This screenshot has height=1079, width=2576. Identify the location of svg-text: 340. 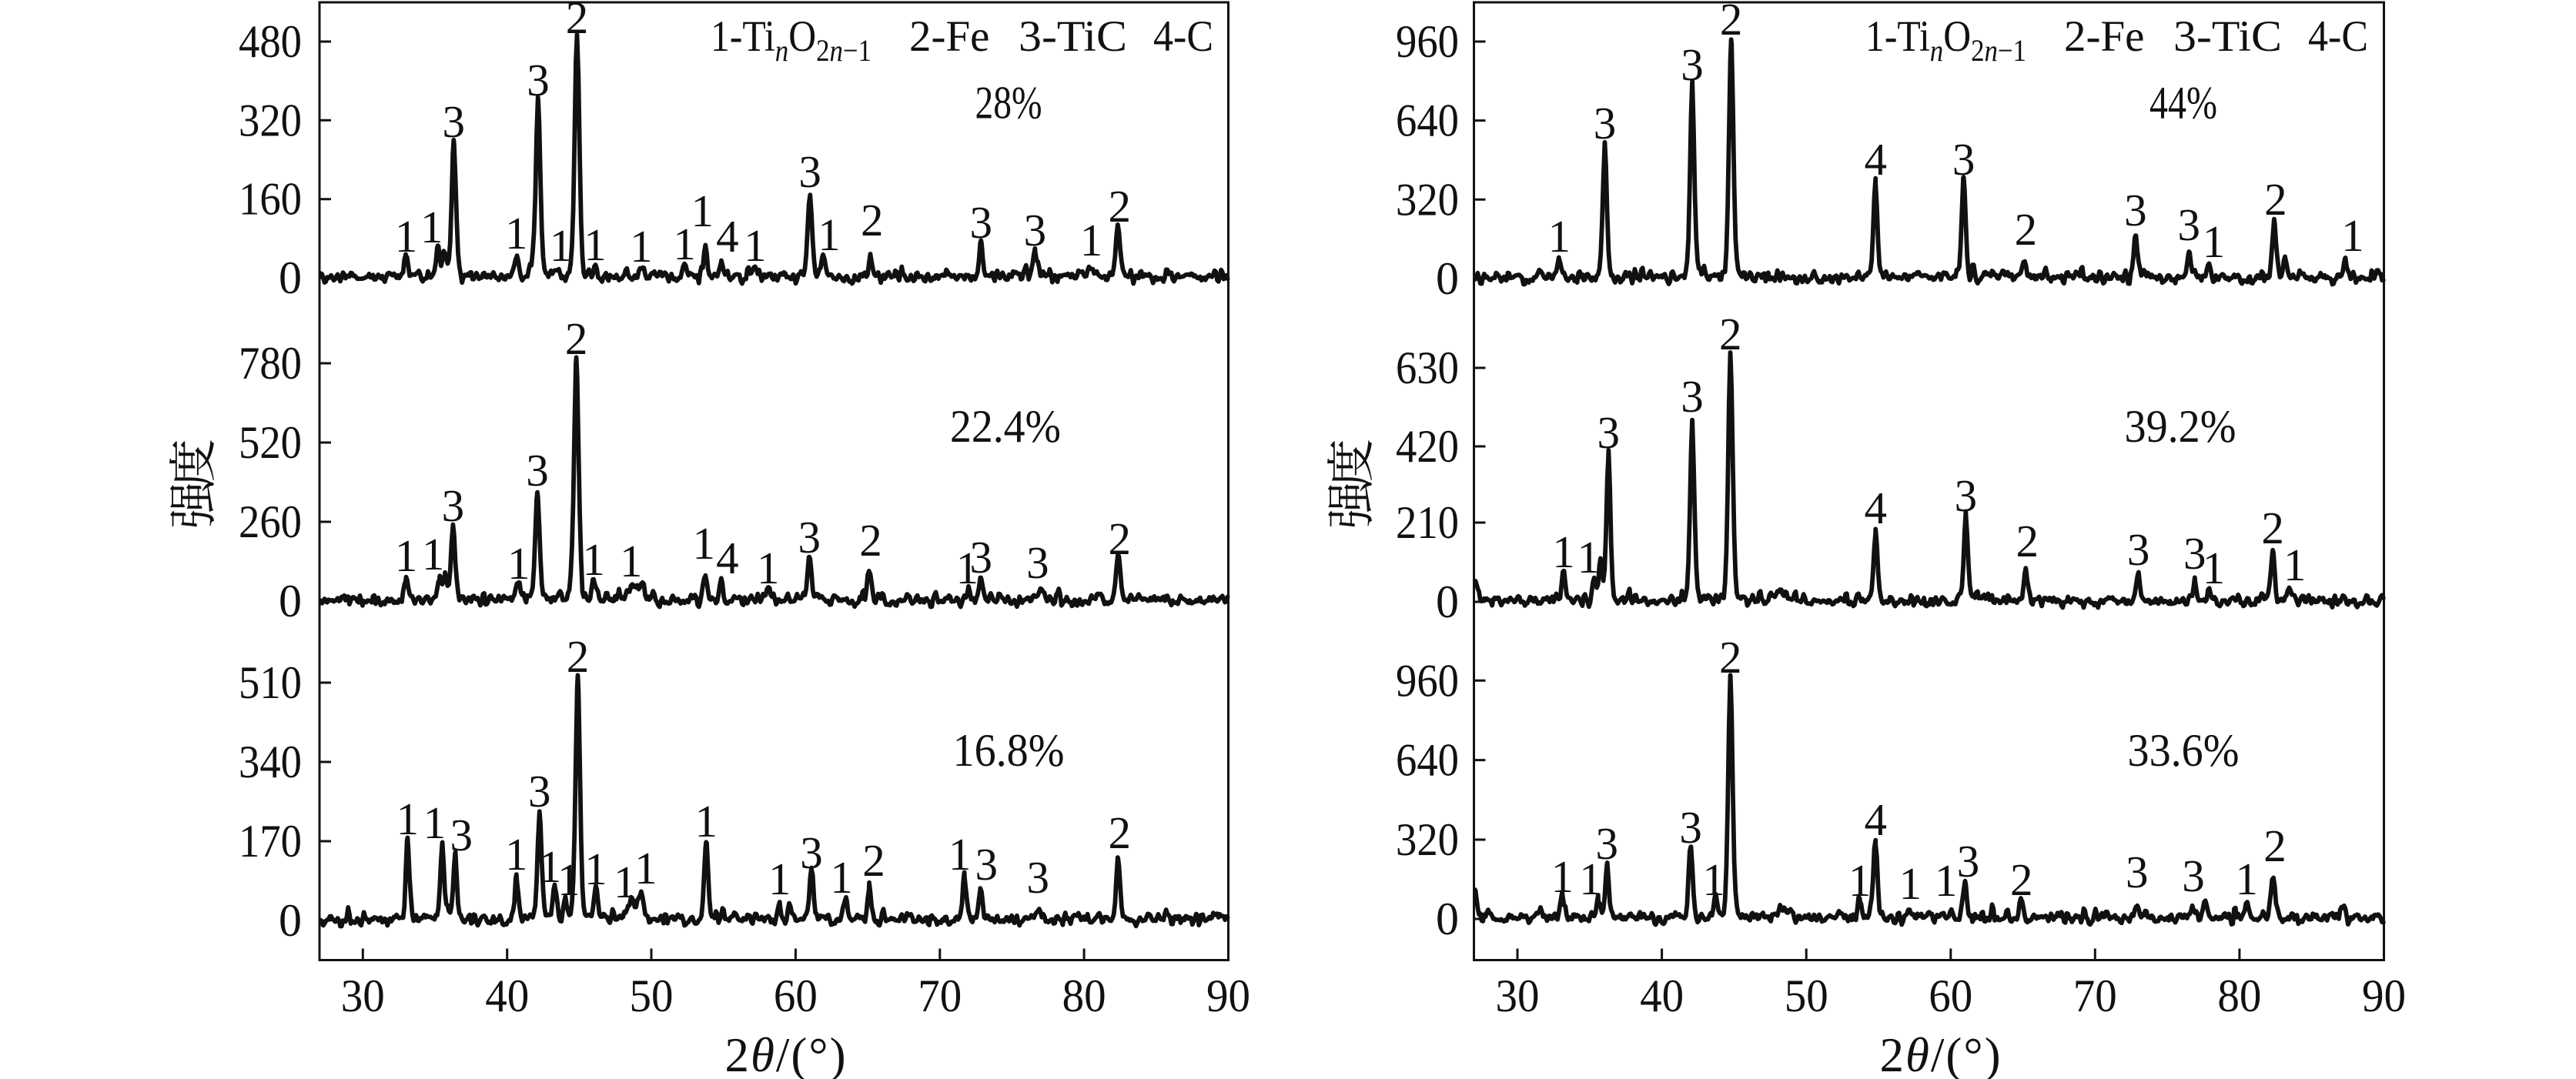
(271, 762).